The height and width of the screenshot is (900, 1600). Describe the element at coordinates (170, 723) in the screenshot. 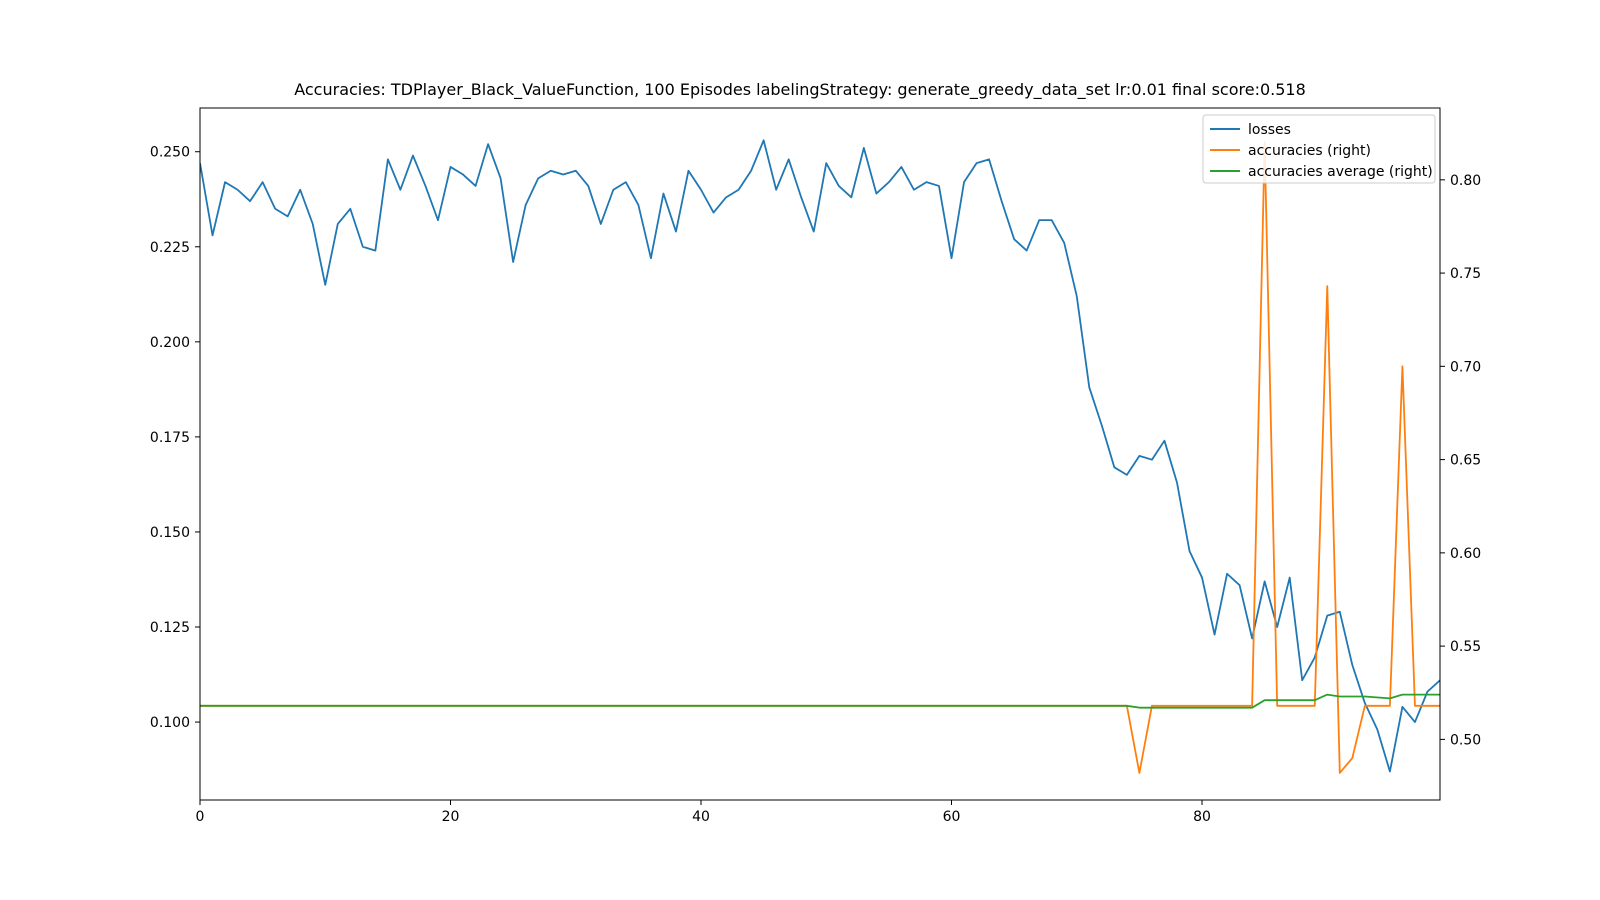

I see `y-left-tick-label: 0.100` at that location.